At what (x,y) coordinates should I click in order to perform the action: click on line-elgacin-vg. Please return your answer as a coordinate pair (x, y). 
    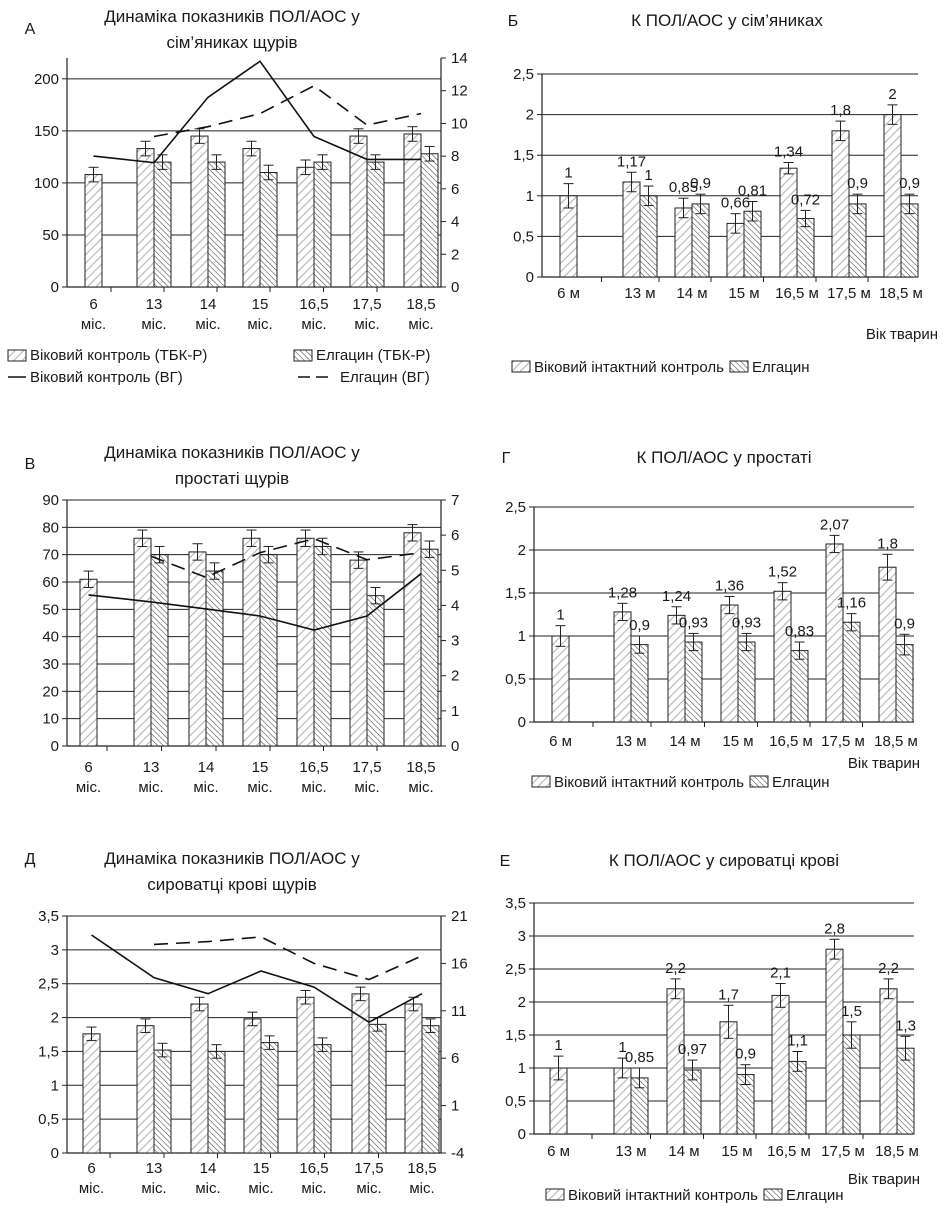
    Looking at the image, I should click on (286, 558).